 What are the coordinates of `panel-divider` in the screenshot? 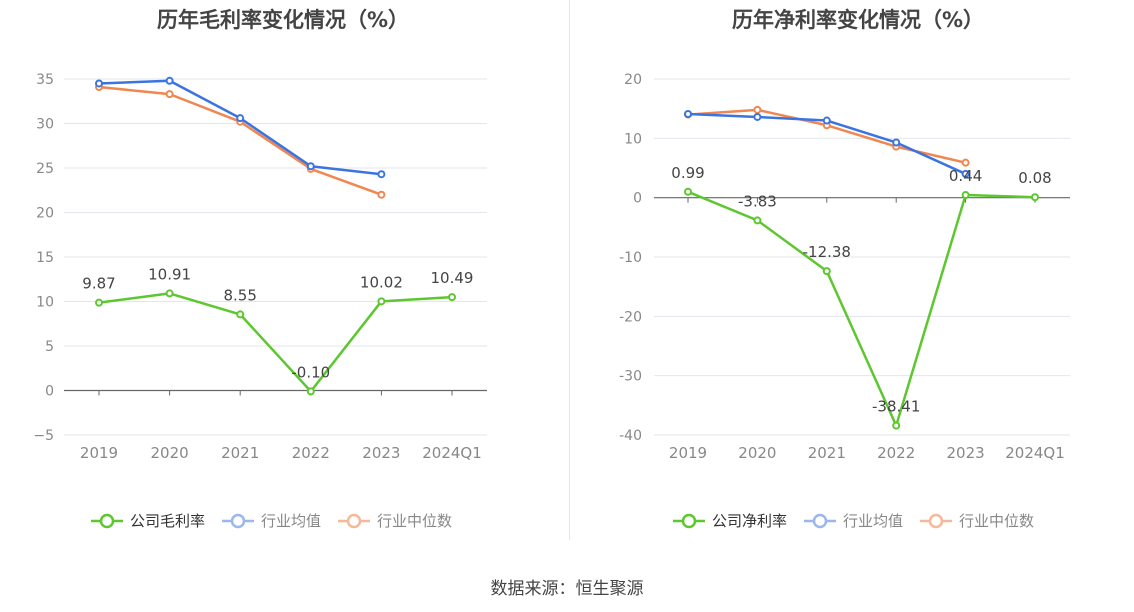 It's located at (569, 270).